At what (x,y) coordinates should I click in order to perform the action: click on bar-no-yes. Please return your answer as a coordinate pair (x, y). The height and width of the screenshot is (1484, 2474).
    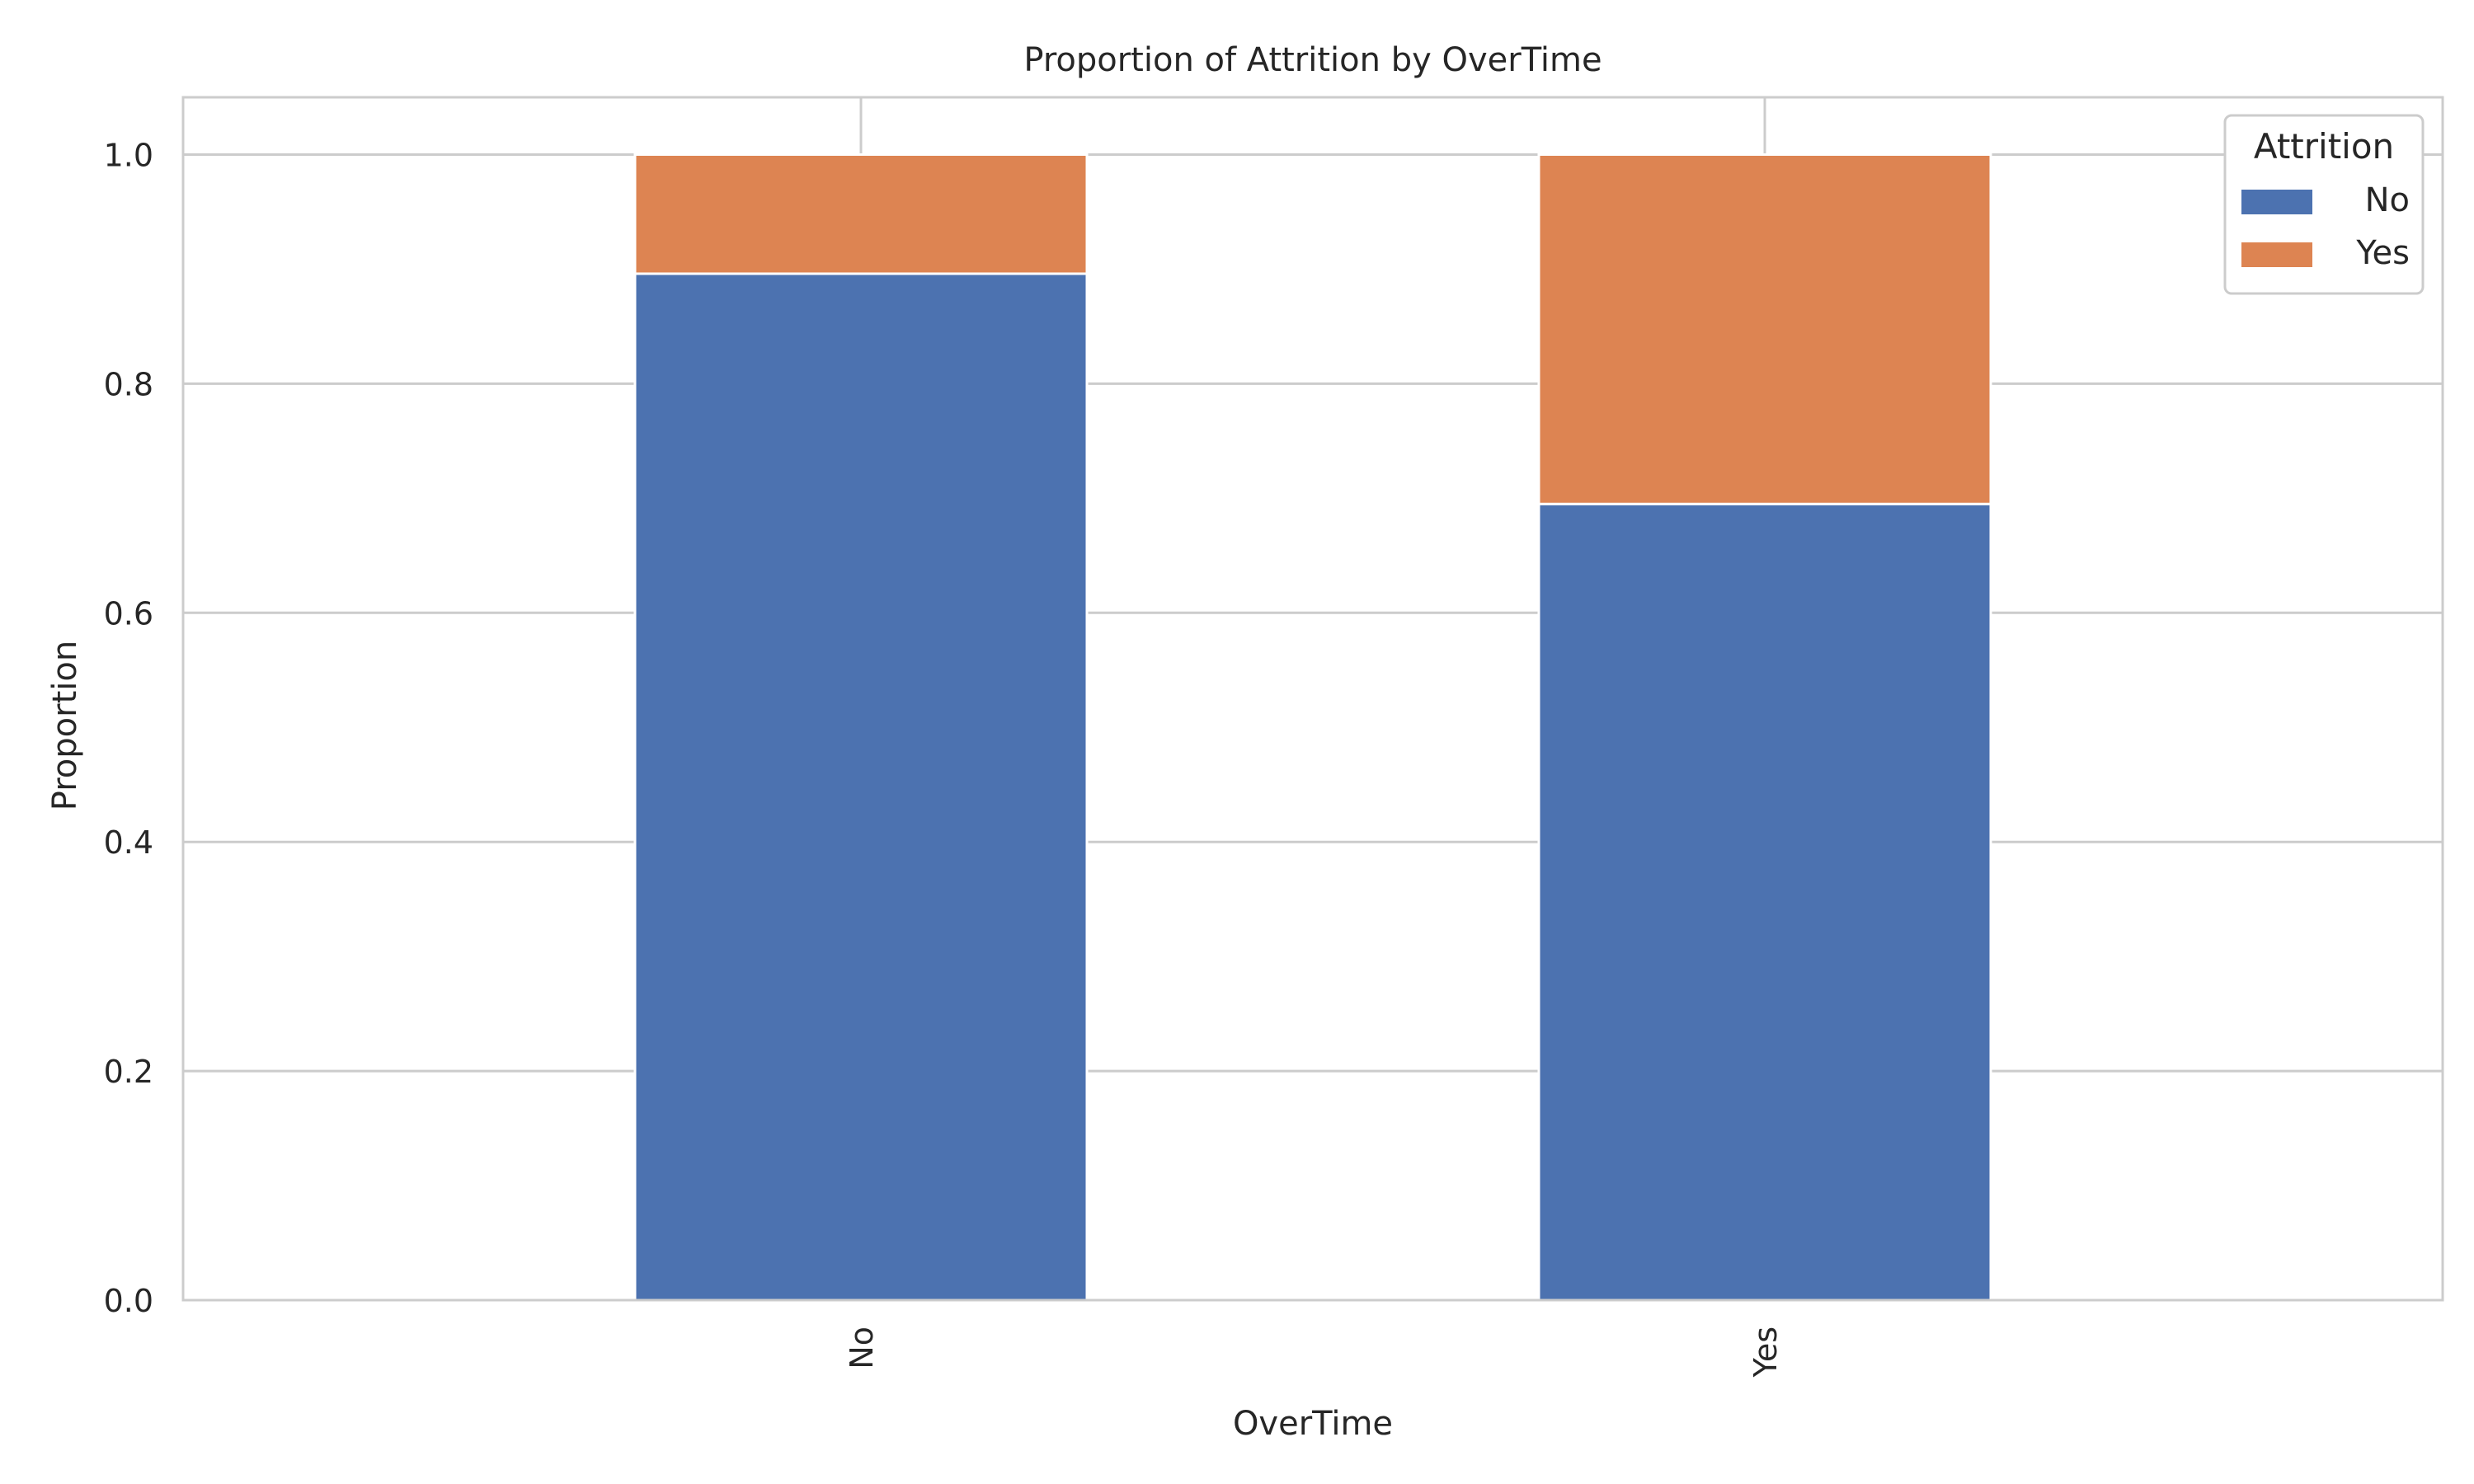
    Looking at the image, I should click on (861, 214).